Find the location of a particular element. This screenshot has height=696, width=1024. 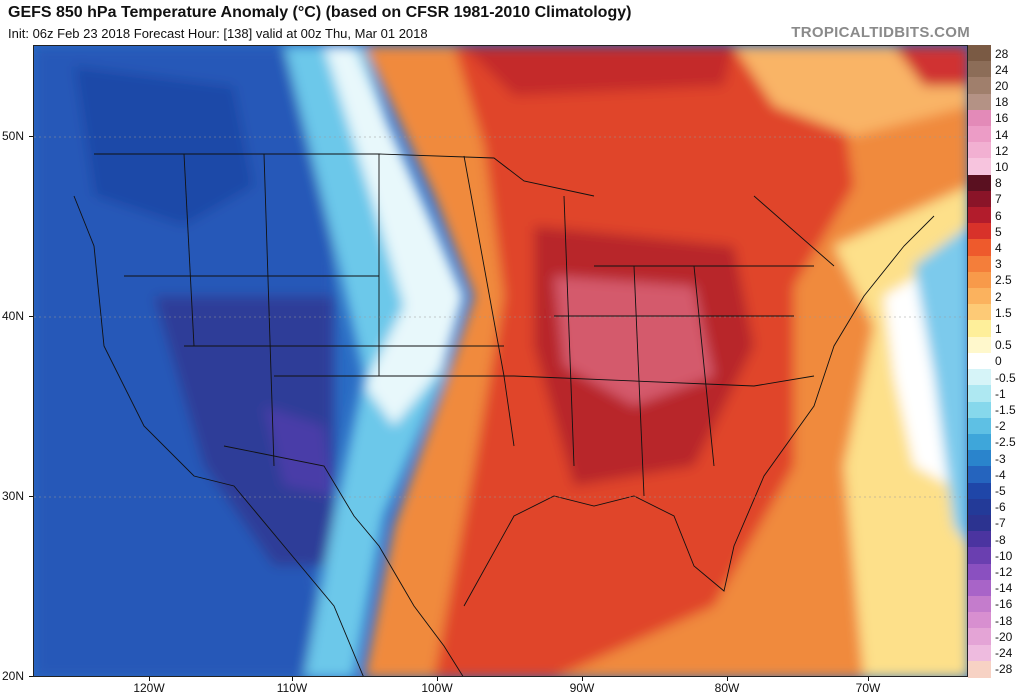

colorbar-entry: 1 is located at coordinates (996, 329).